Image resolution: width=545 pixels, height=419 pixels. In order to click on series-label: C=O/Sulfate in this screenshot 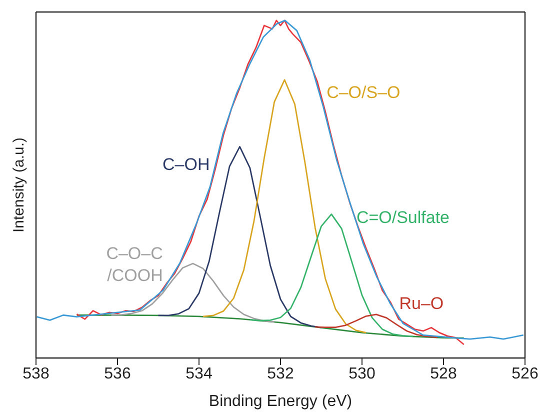, I will do `click(403, 217)`.